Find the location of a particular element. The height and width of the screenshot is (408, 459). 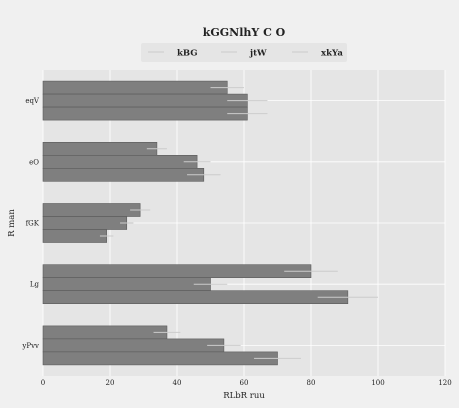

bar-kBG-eO is located at coordinates (100, 149).